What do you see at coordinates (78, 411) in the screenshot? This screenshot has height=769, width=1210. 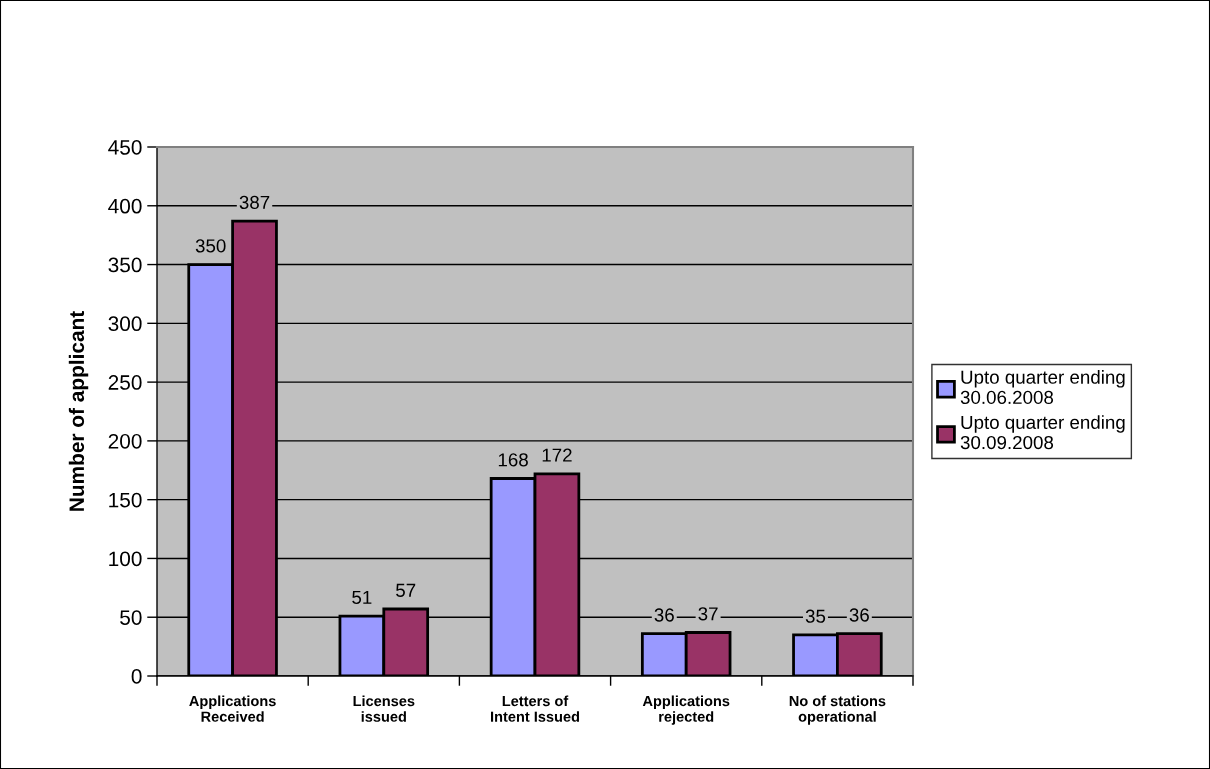 I see `y-axis-title: Number of applicant` at bounding box center [78, 411].